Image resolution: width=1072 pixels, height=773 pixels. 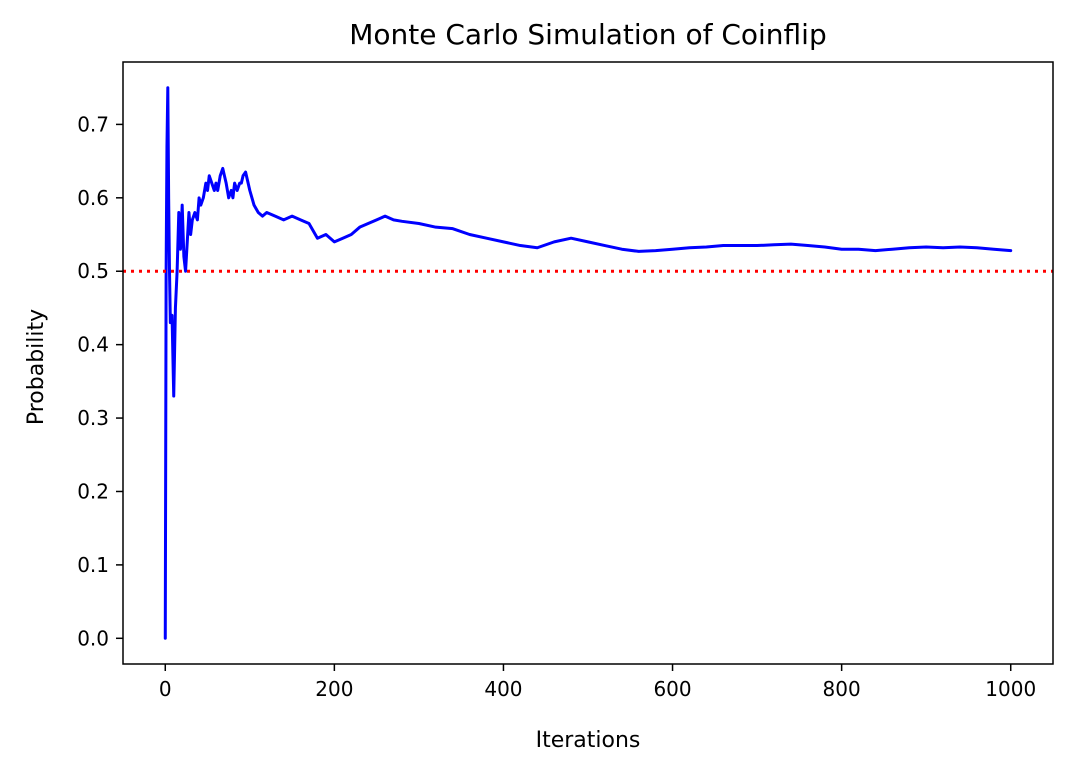 I want to click on x-tick-label: 400, so click(x=503, y=689).